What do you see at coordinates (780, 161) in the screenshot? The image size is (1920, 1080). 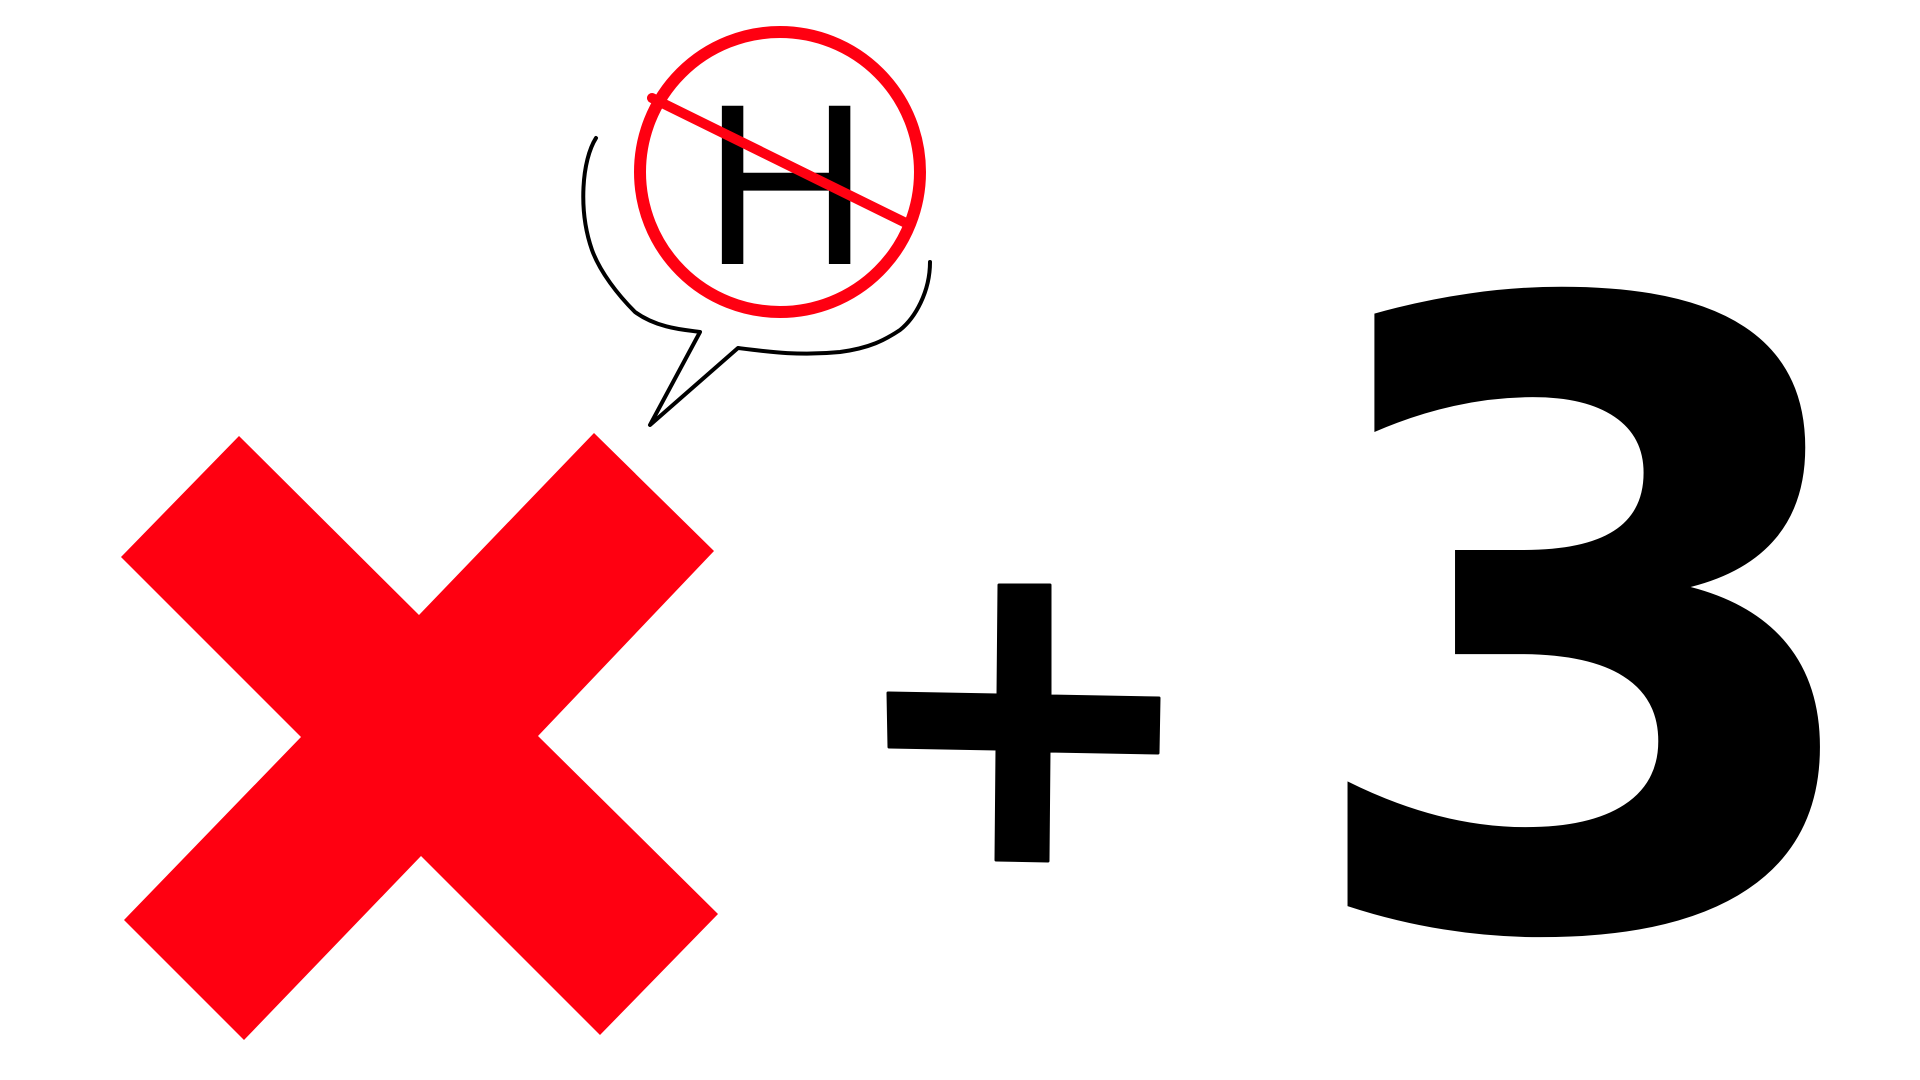 I see `prohibition-slash` at bounding box center [780, 161].